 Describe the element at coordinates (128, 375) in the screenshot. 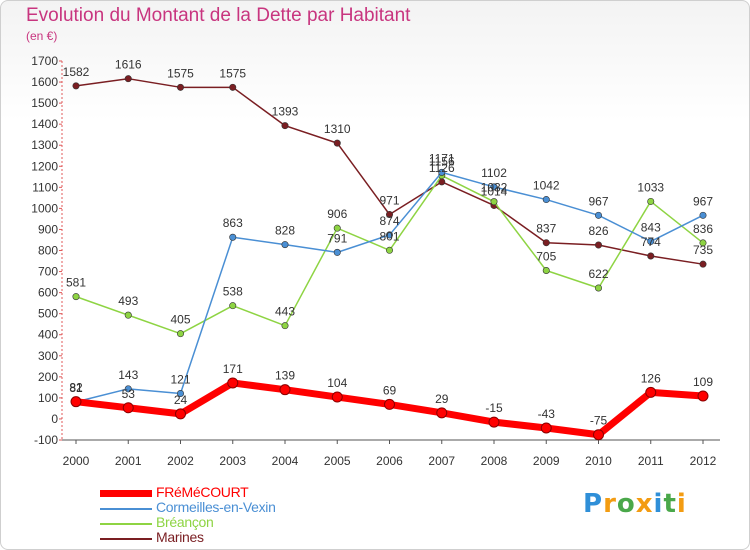

I see `data-label: 143` at that location.